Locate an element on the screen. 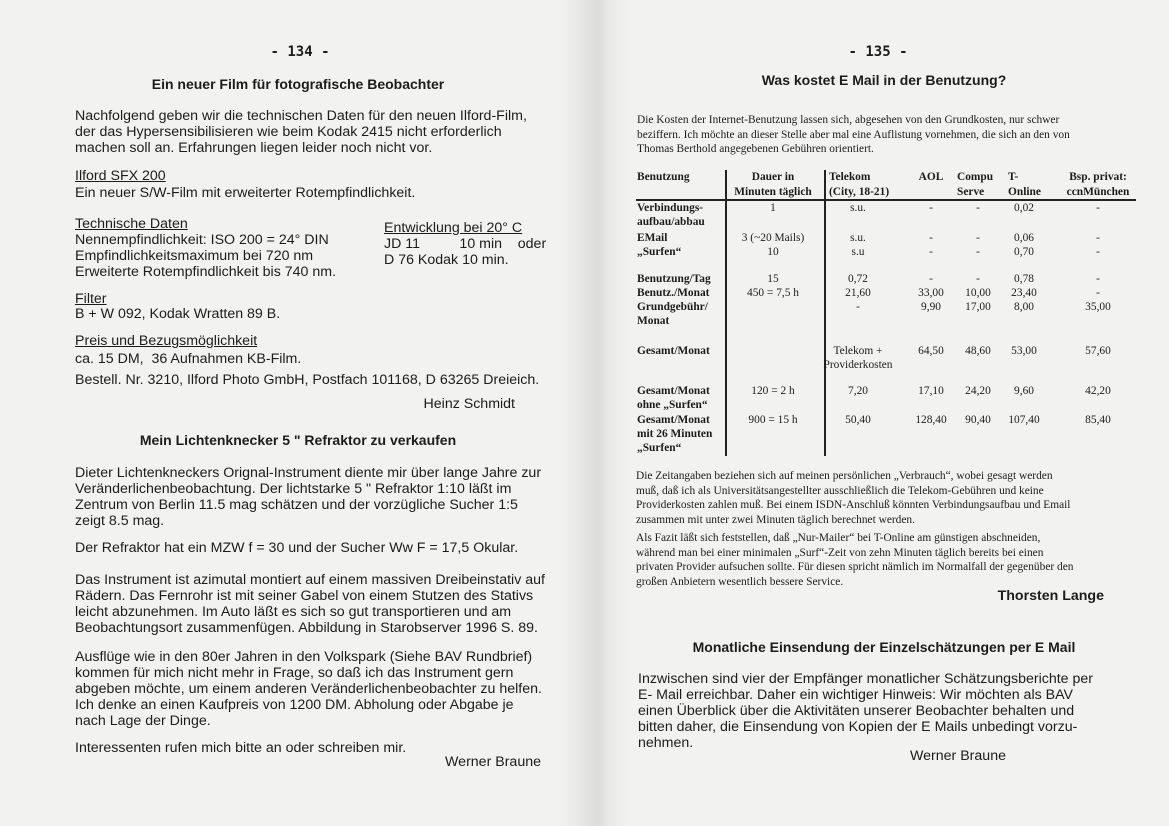  table-cell: 24,20 is located at coordinates (978, 391).